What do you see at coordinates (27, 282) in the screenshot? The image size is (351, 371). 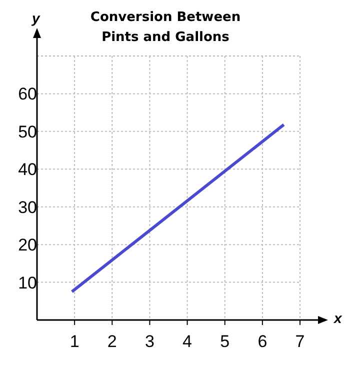 I see `y-tick-label: 10` at bounding box center [27, 282].